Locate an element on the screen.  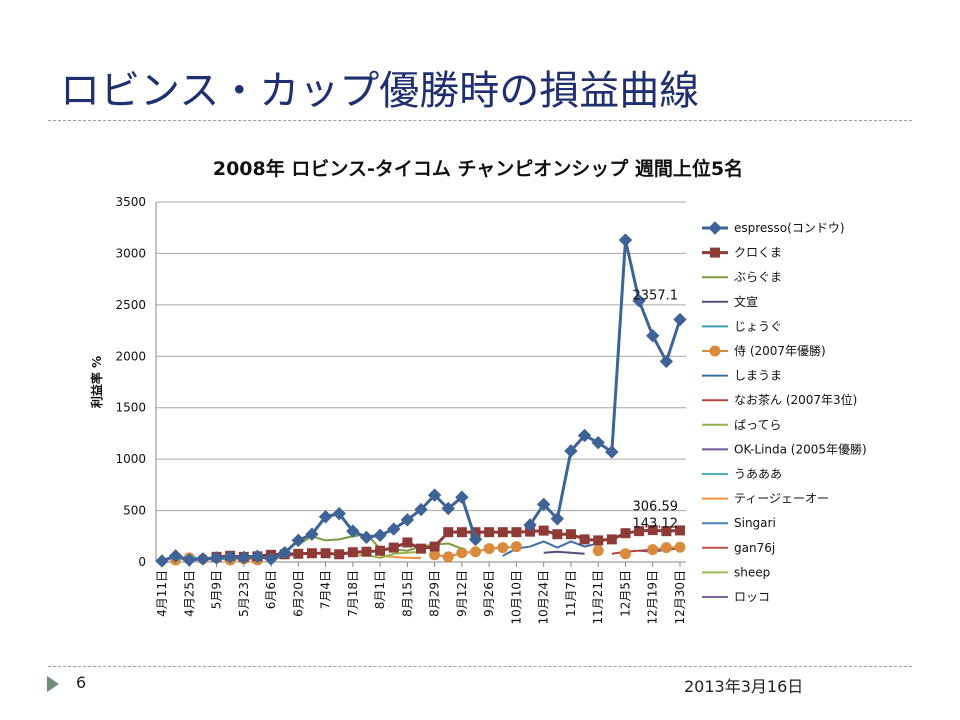
legend-entry: gan76j is located at coordinates (754, 548).